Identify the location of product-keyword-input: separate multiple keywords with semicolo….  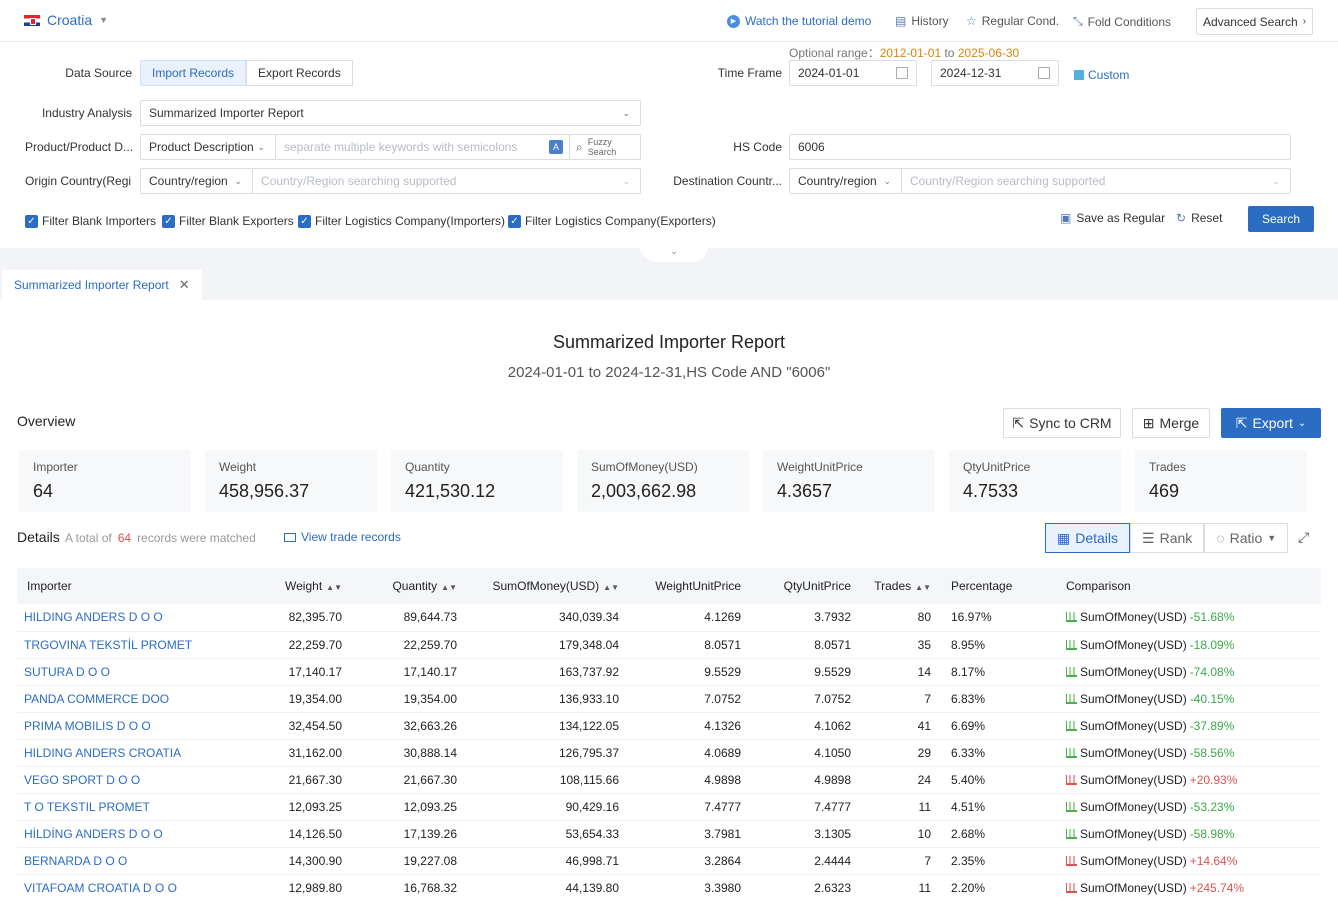
(422, 147).